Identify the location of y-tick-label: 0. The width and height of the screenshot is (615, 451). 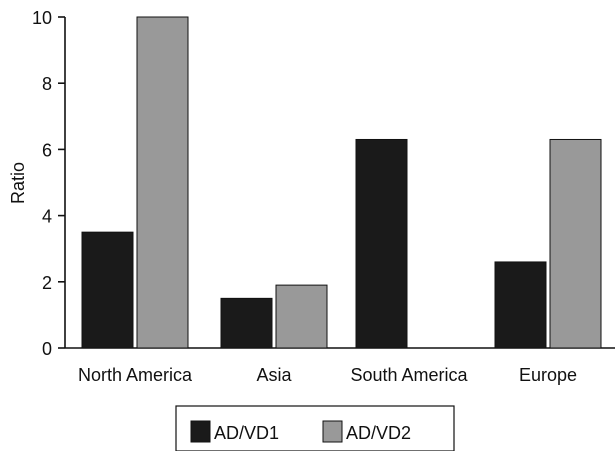
(47, 349).